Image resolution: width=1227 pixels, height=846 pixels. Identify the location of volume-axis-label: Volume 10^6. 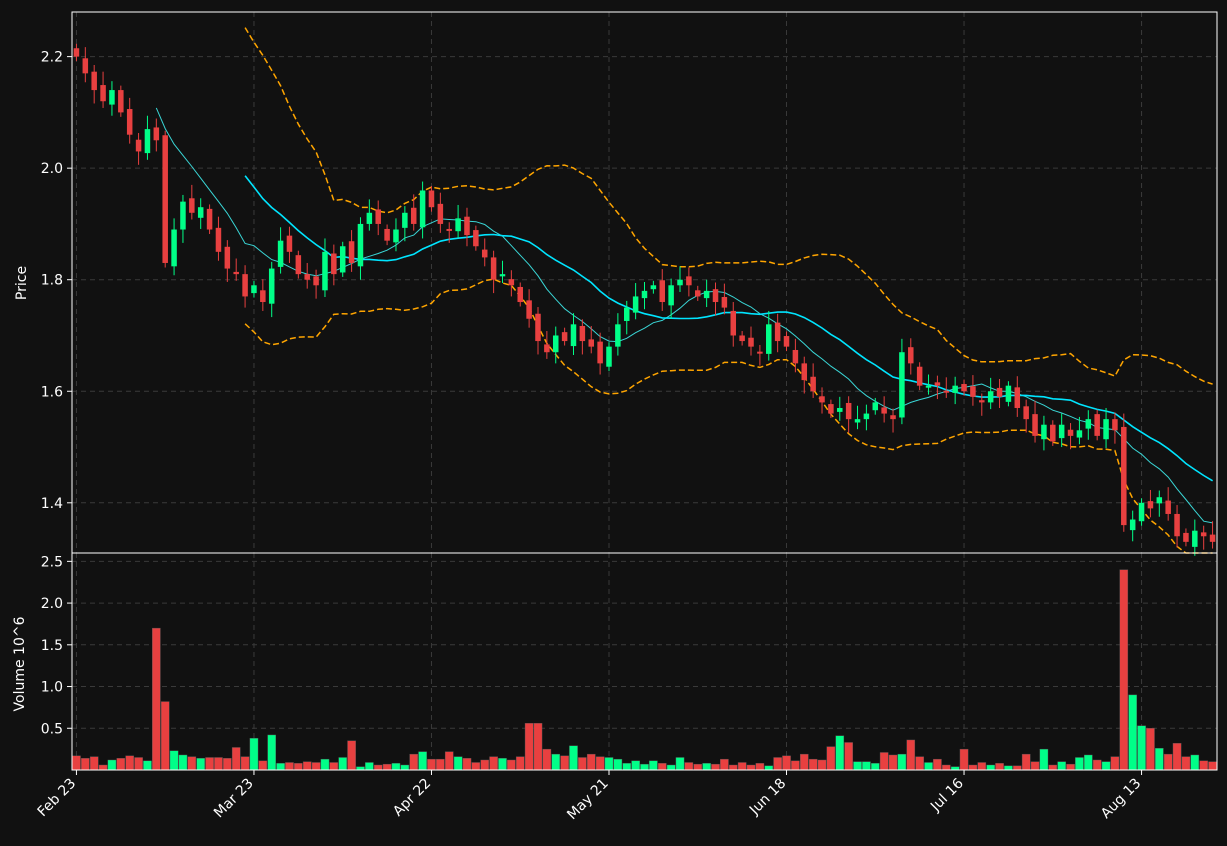
(20, 663).